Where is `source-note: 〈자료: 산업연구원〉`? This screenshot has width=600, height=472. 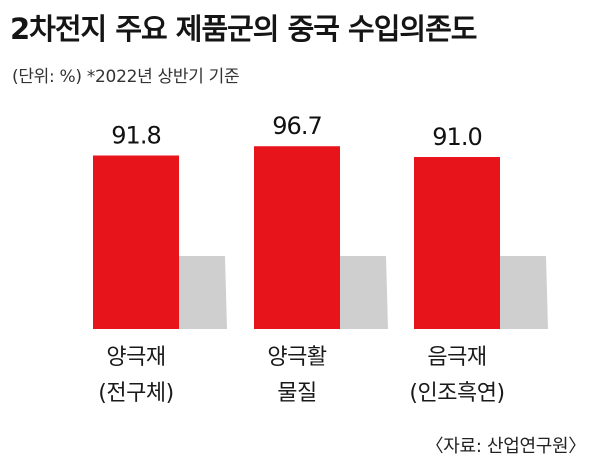
source-note: 〈자료: 산업연구원〉 is located at coordinates (506, 446).